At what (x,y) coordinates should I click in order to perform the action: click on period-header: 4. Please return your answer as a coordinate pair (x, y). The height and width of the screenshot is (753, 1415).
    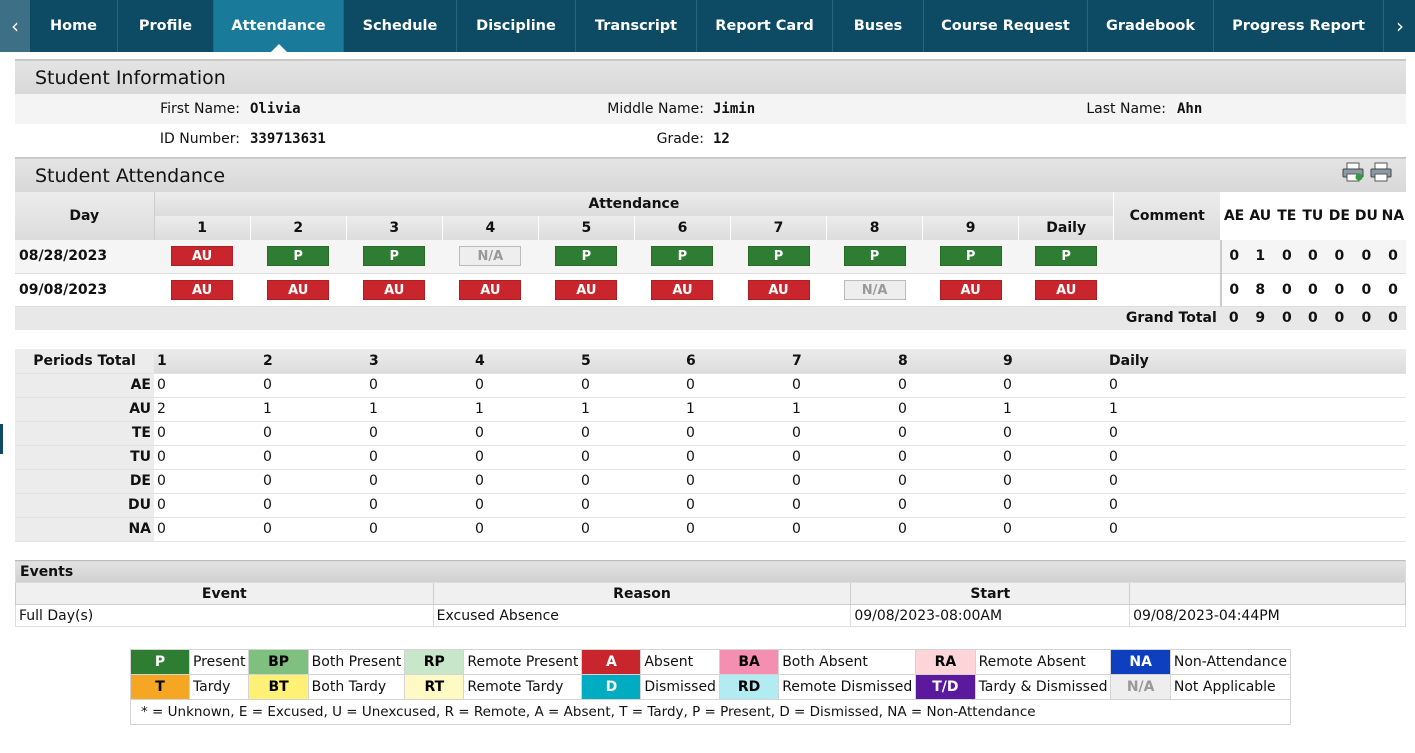
    Looking at the image, I should click on (490, 228).